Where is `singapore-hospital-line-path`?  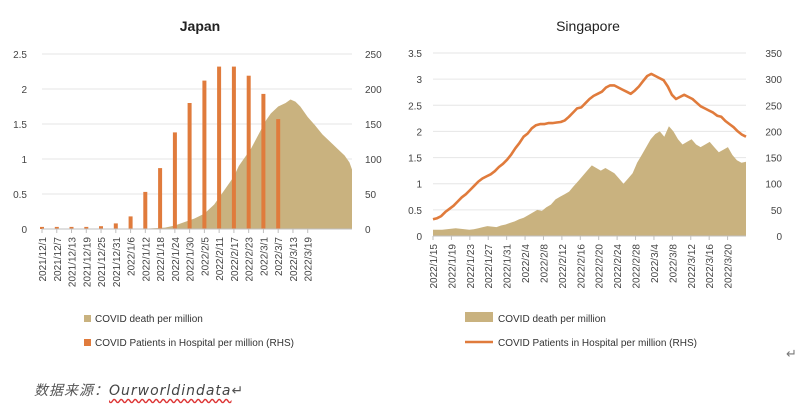 singapore-hospital-line-path is located at coordinates (589, 146).